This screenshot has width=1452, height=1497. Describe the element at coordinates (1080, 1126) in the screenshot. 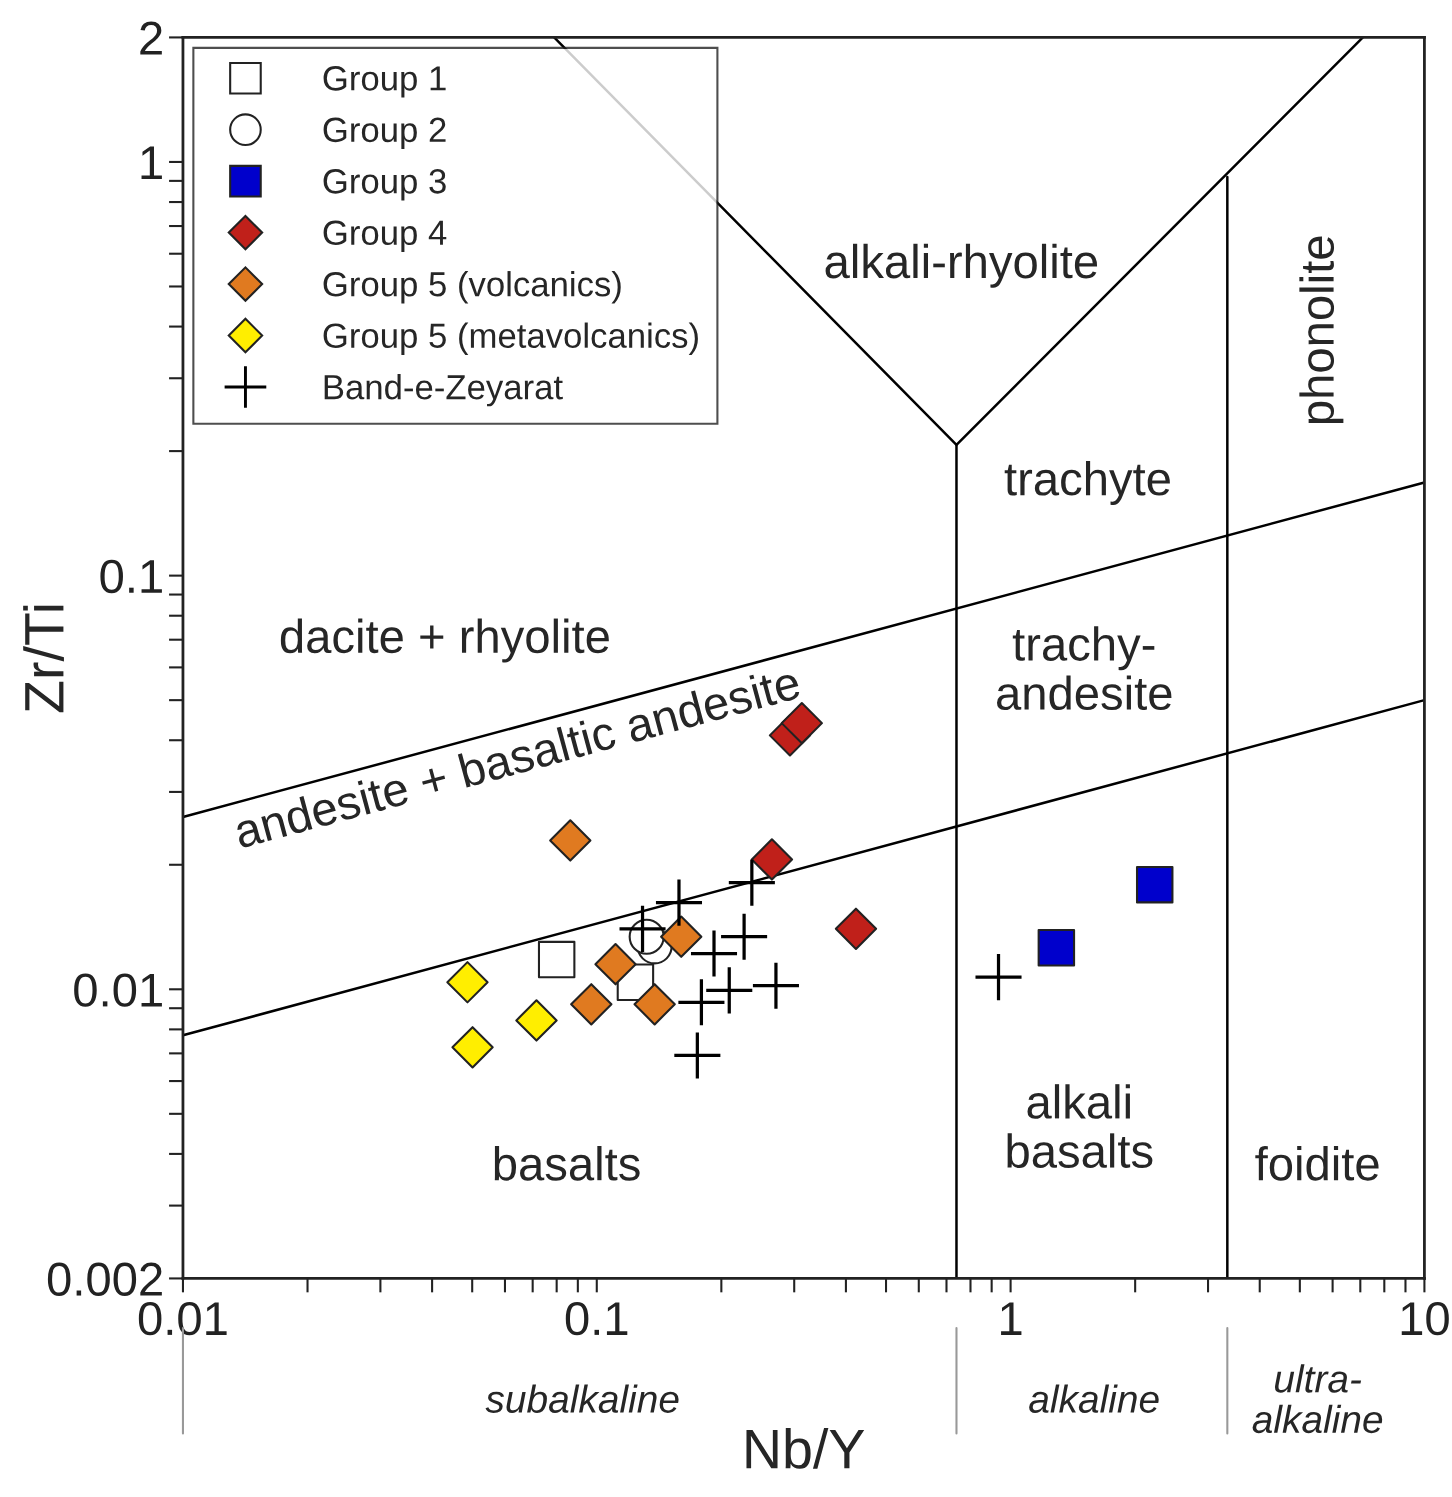

I see `annotation: alkali basalts` at that location.